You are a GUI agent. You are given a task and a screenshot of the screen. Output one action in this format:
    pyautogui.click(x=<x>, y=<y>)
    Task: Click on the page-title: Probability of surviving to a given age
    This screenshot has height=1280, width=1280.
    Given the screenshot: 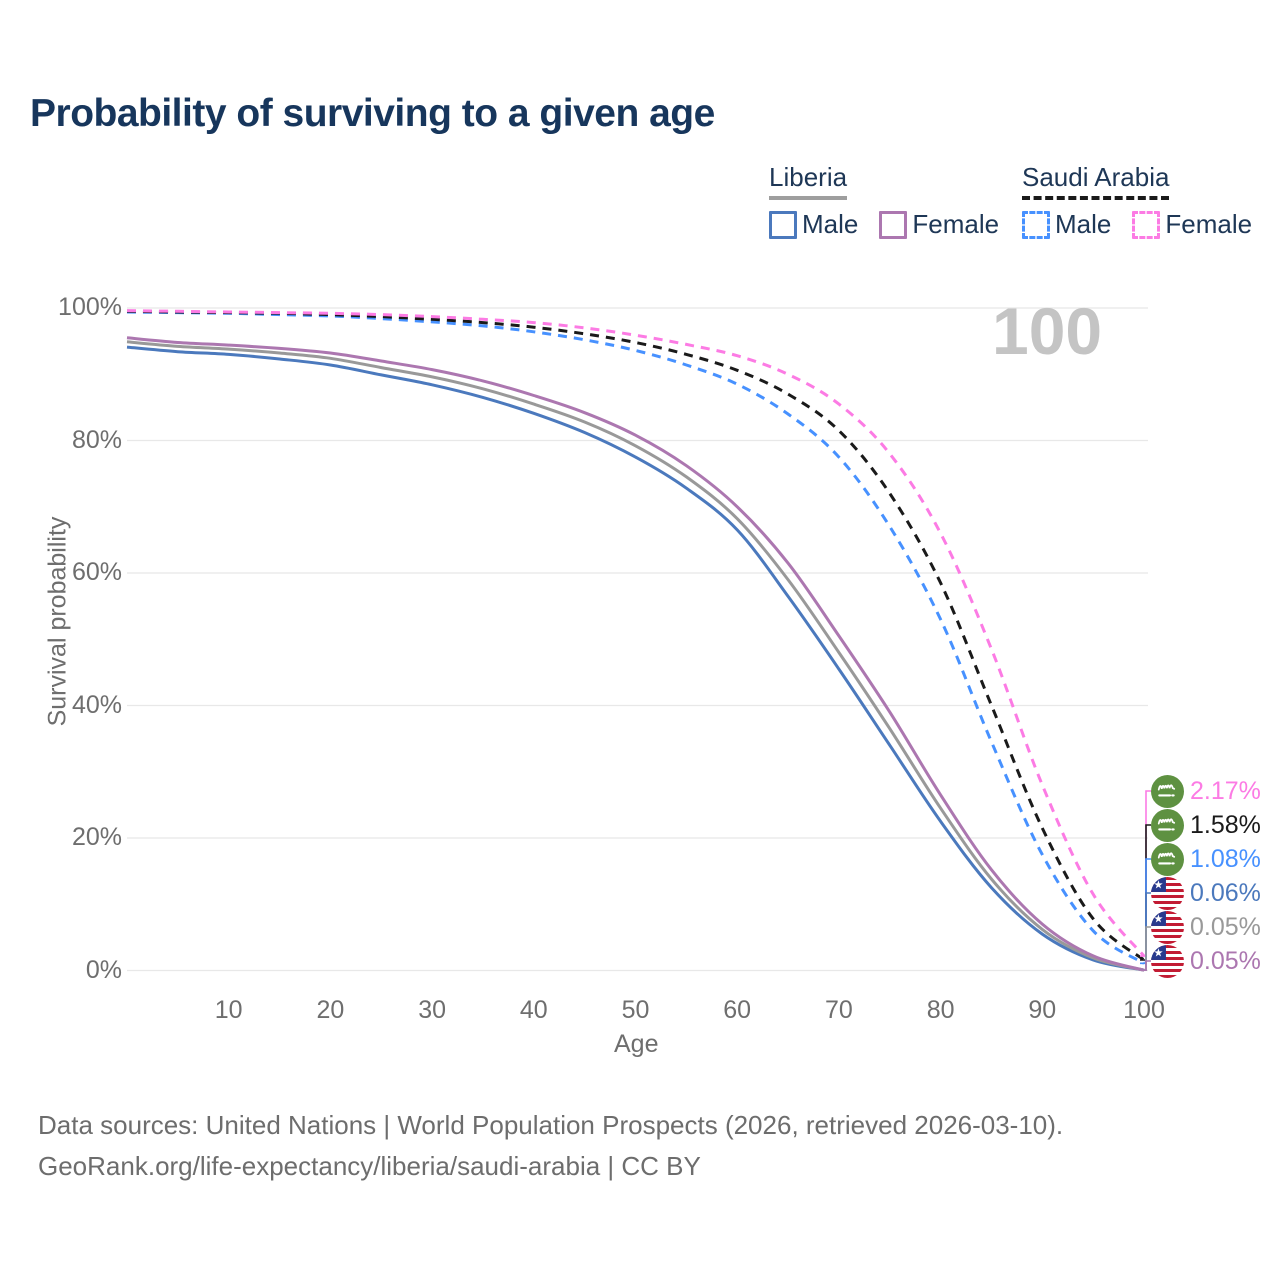 What is the action you would take?
    pyautogui.click(x=372, y=113)
    